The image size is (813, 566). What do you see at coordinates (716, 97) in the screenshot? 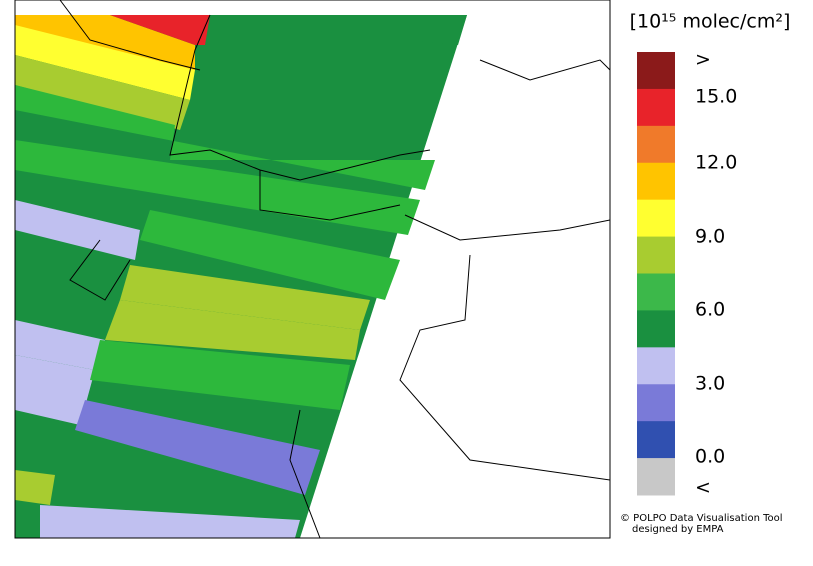
I see `colorbar-label: 15.0` at bounding box center [716, 97].